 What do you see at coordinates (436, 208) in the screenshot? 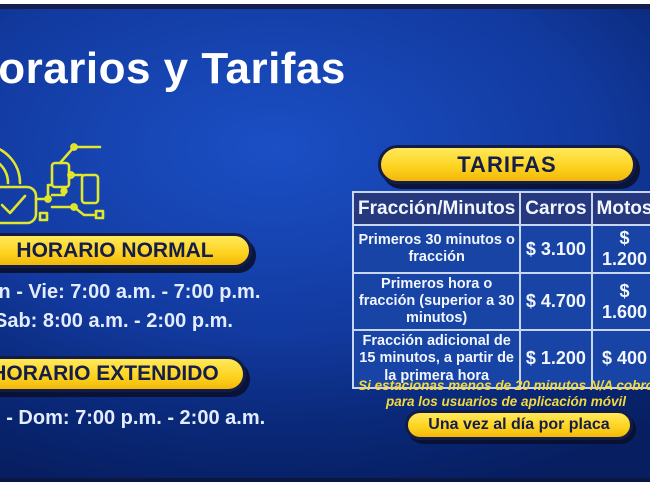
I see `header-fraccion-minutos: Fracción/Minutos` at bounding box center [436, 208].